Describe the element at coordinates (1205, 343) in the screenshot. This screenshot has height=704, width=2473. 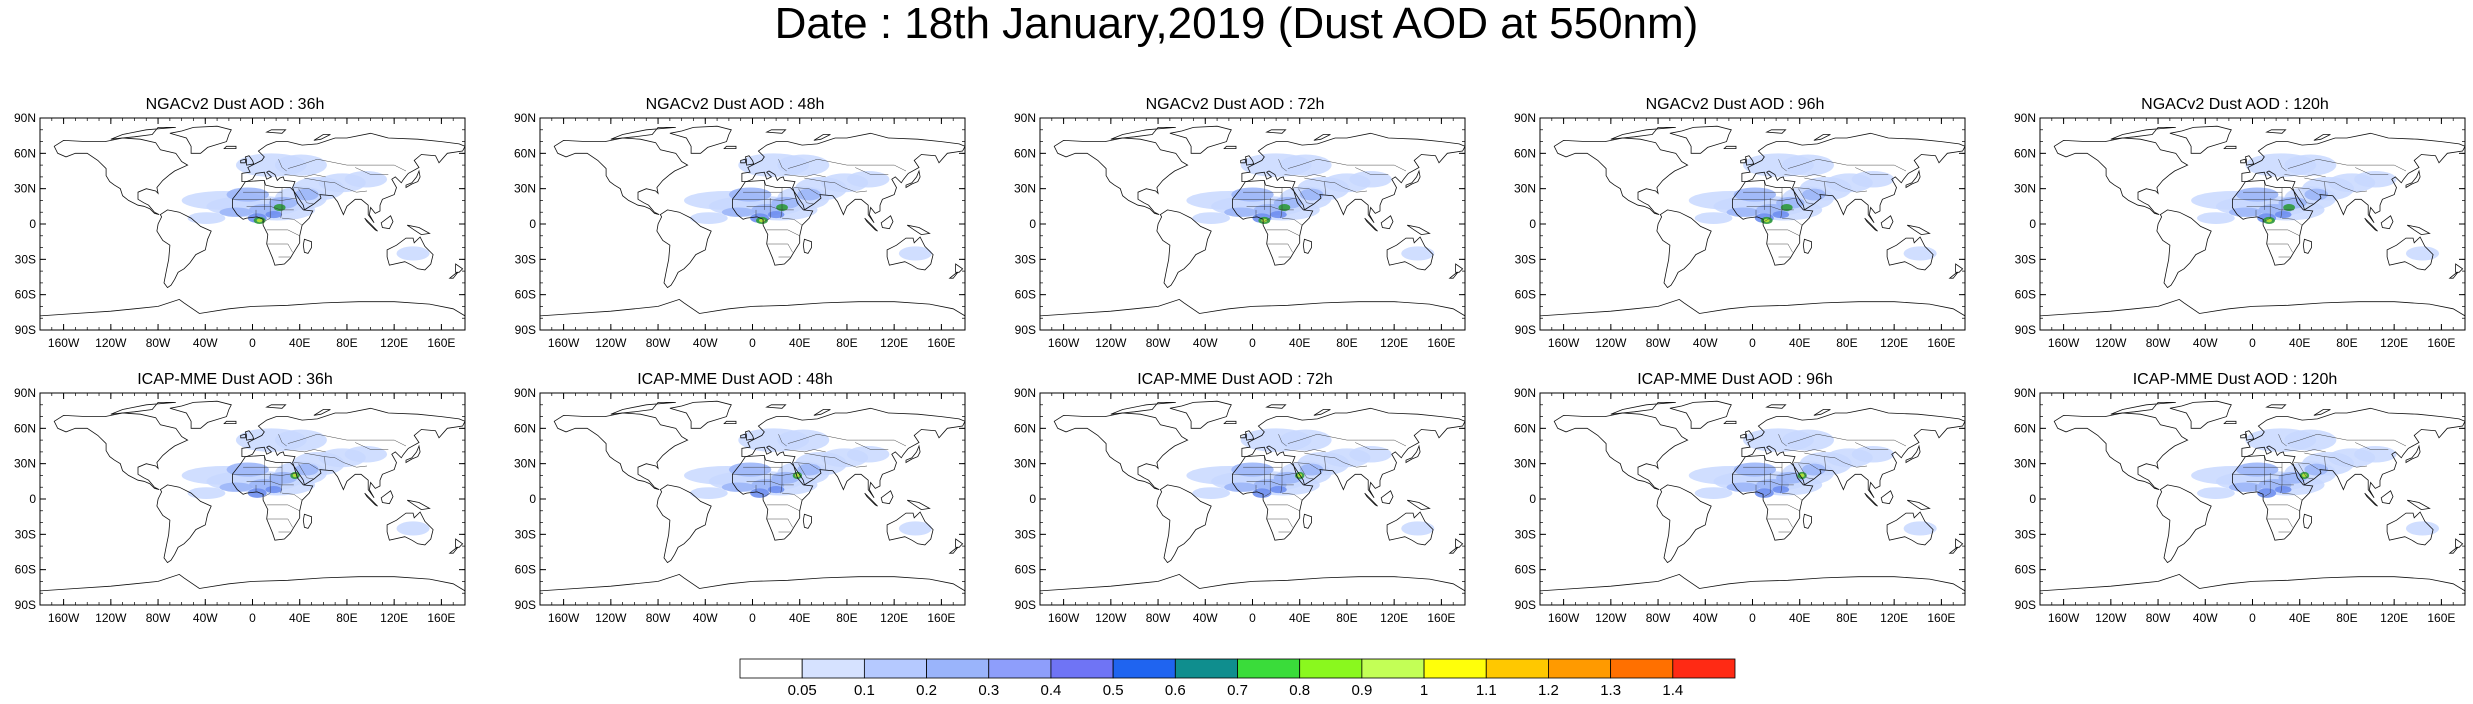
I see `lon-label: 40W` at that location.